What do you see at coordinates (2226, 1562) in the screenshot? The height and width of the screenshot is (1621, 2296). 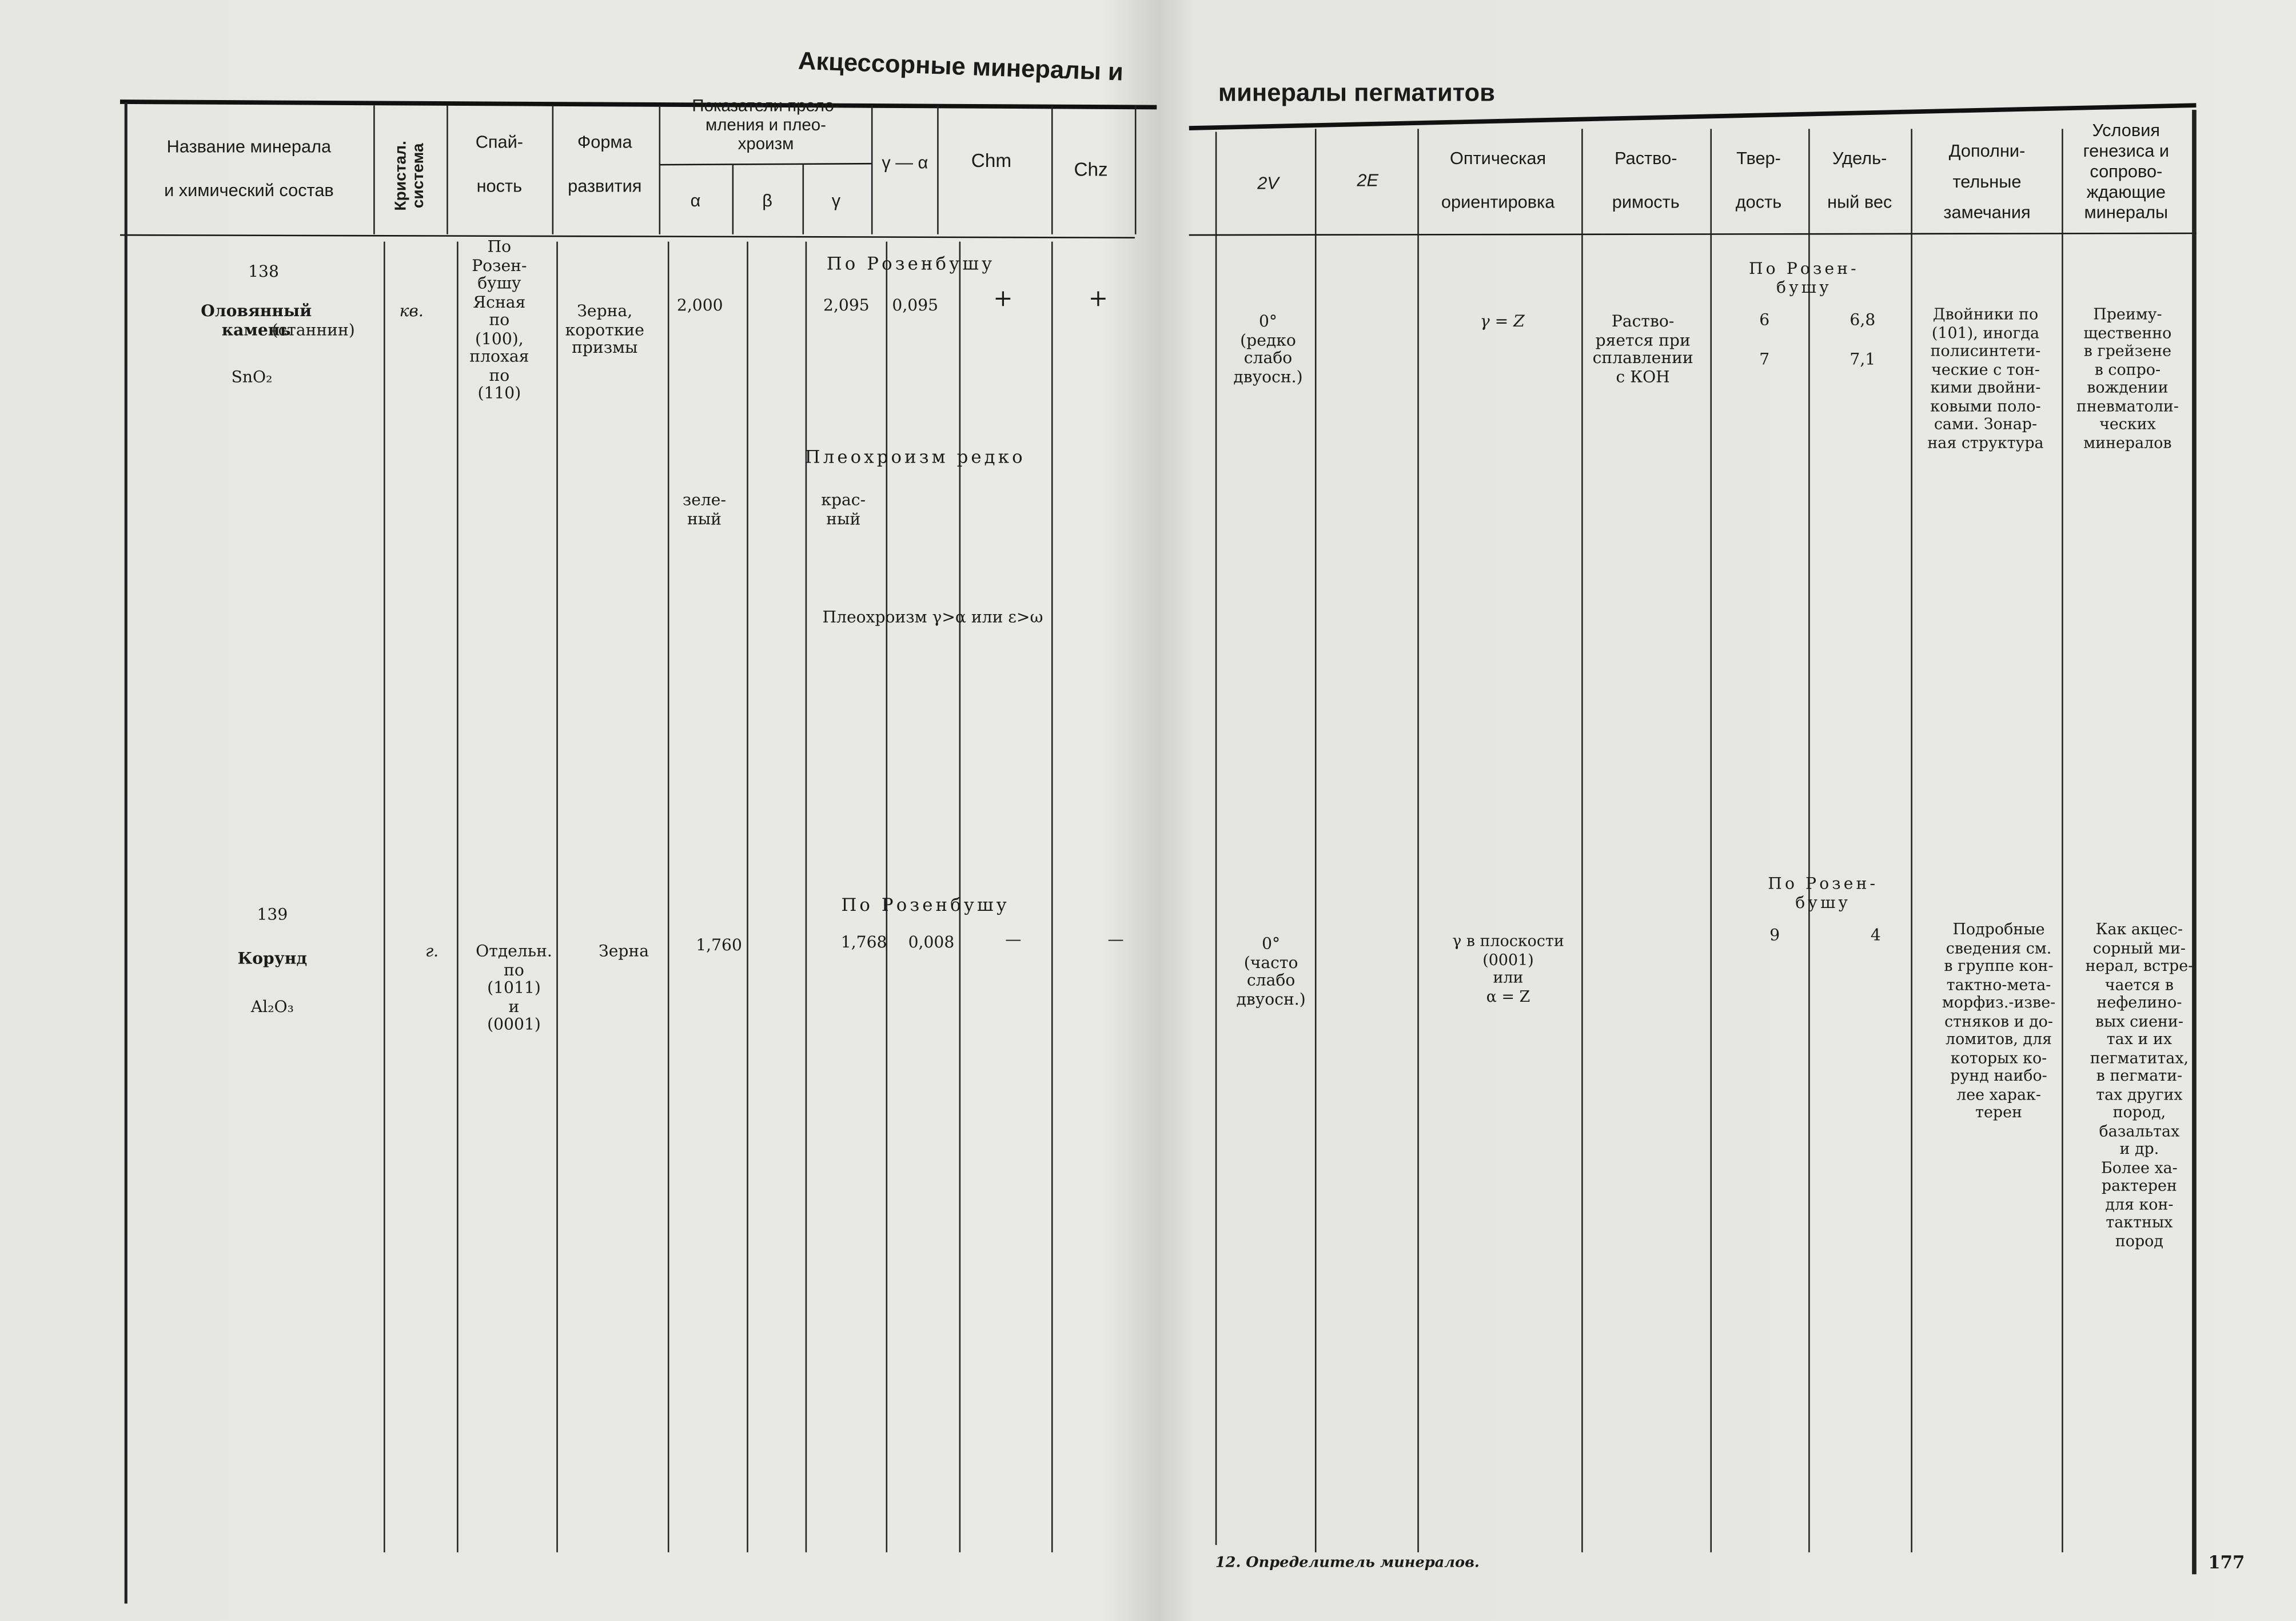 I see `page-number: 177` at bounding box center [2226, 1562].